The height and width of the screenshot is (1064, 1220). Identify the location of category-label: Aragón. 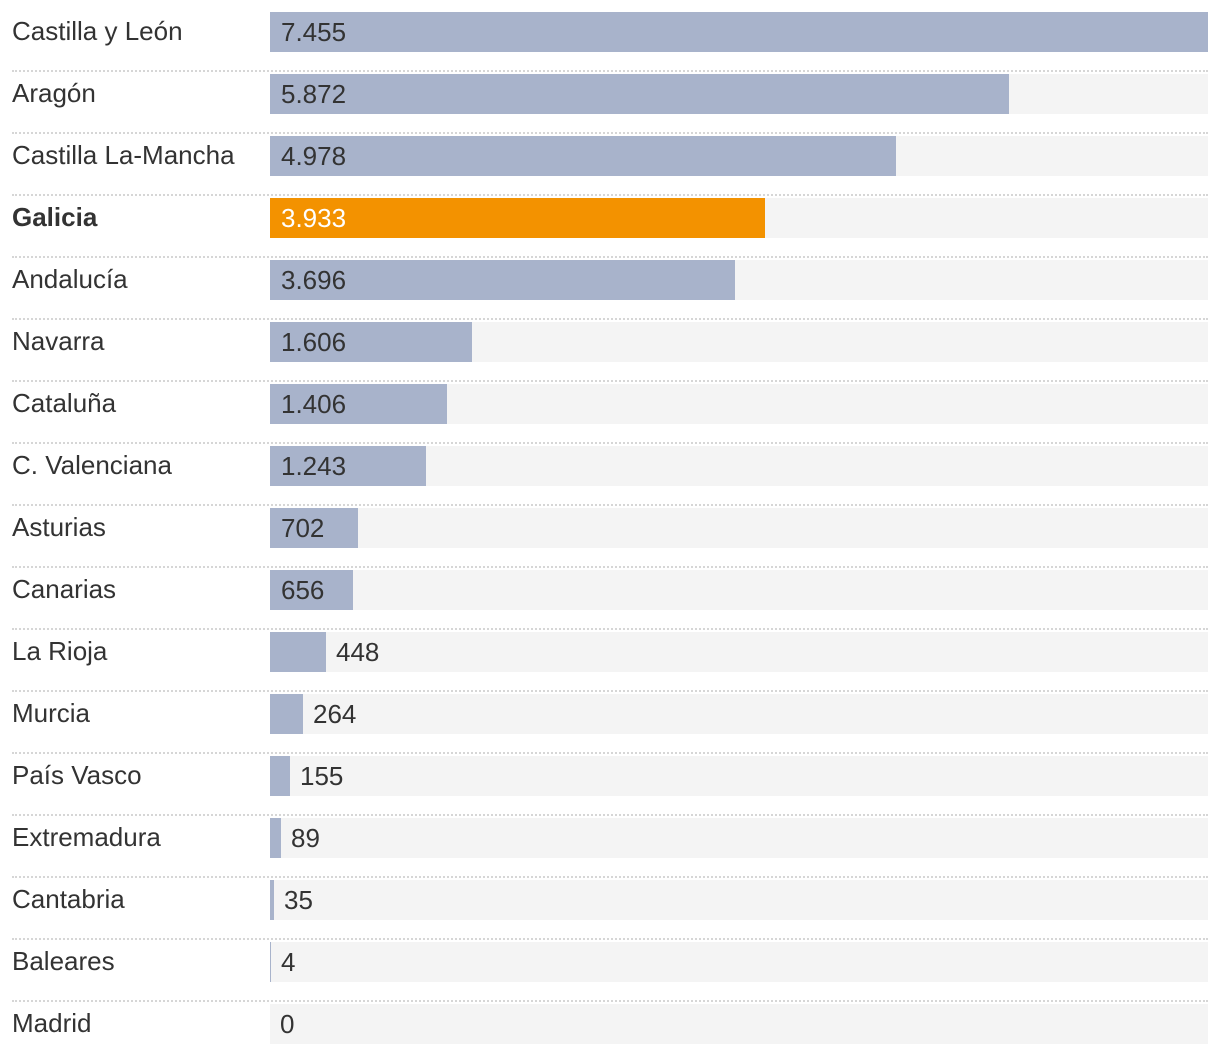
(54, 93).